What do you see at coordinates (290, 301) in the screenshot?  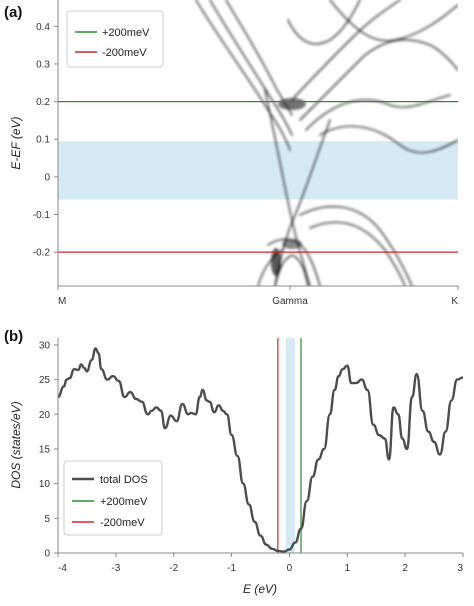 I see `panel-a-x-tick-label: Gamma` at bounding box center [290, 301].